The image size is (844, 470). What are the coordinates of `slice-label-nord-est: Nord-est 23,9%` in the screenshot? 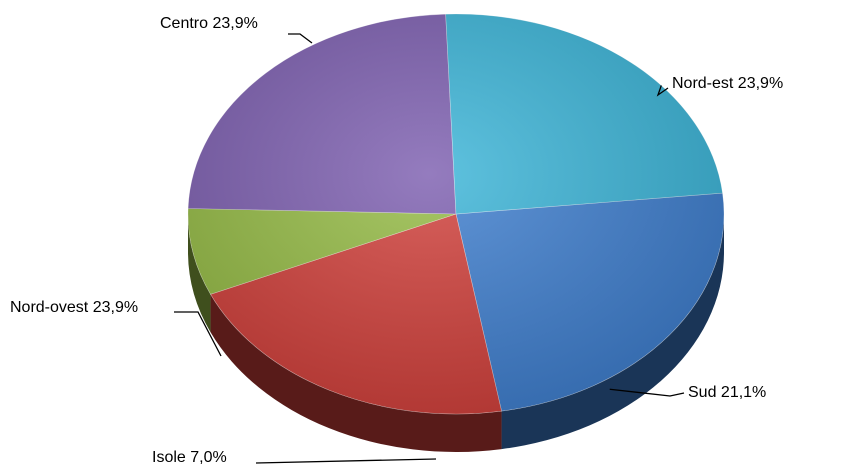 It's located at (727, 83).